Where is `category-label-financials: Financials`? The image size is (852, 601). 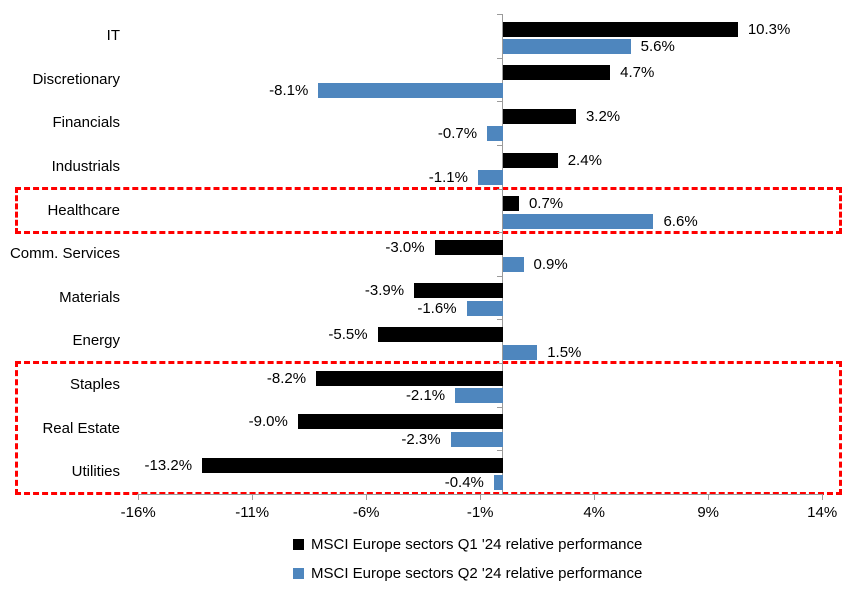 category-label-financials: Financials is located at coordinates (86, 123).